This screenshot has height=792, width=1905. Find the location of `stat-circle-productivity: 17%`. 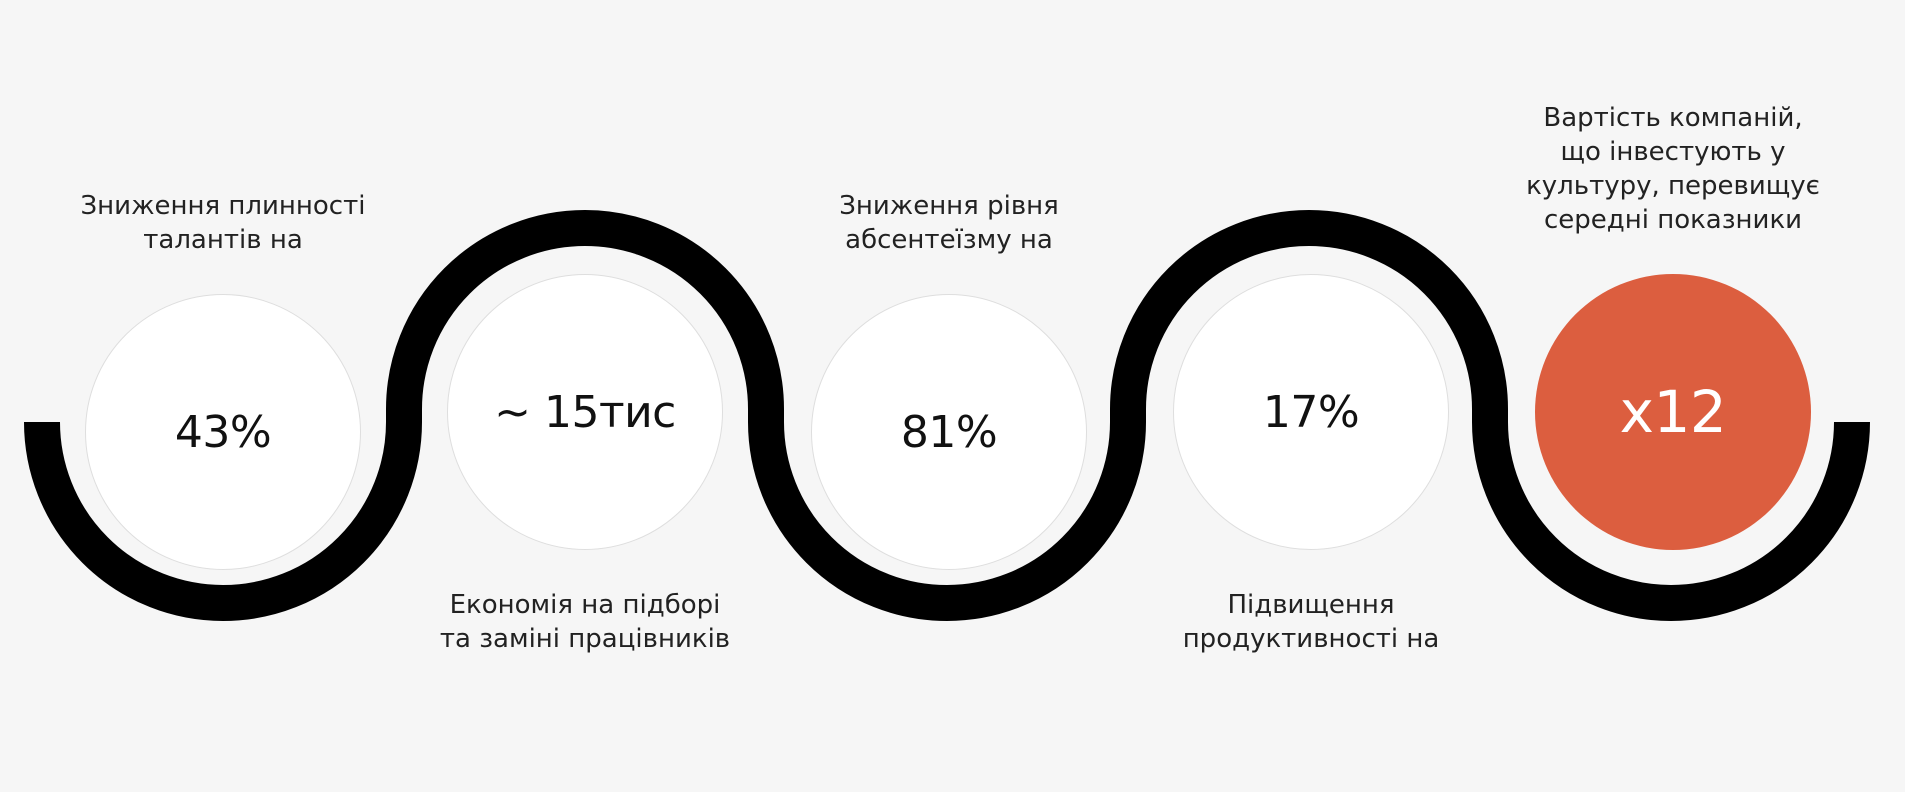

stat-circle-productivity: 17% is located at coordinates (1311, 412).